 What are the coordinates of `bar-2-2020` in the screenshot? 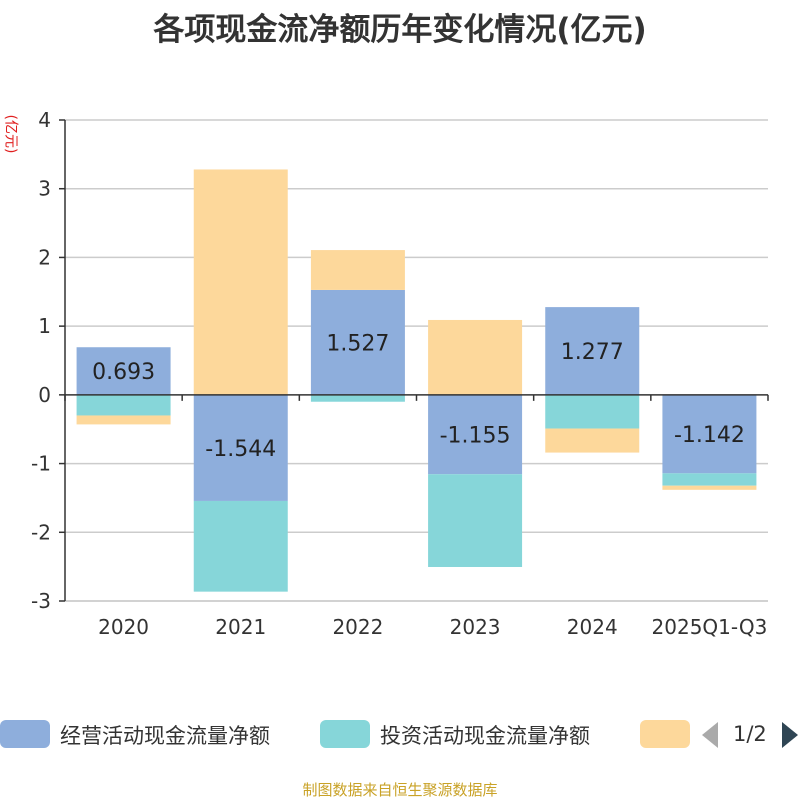 It's located at (123, 405).